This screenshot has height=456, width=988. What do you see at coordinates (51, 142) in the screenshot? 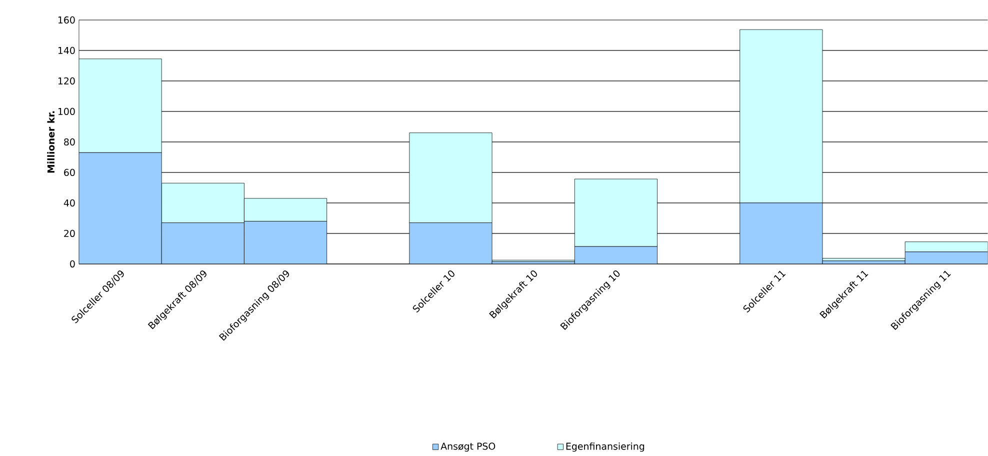
I see `y-axis-title: Millioner kr.` at bounding box center [51, 142].